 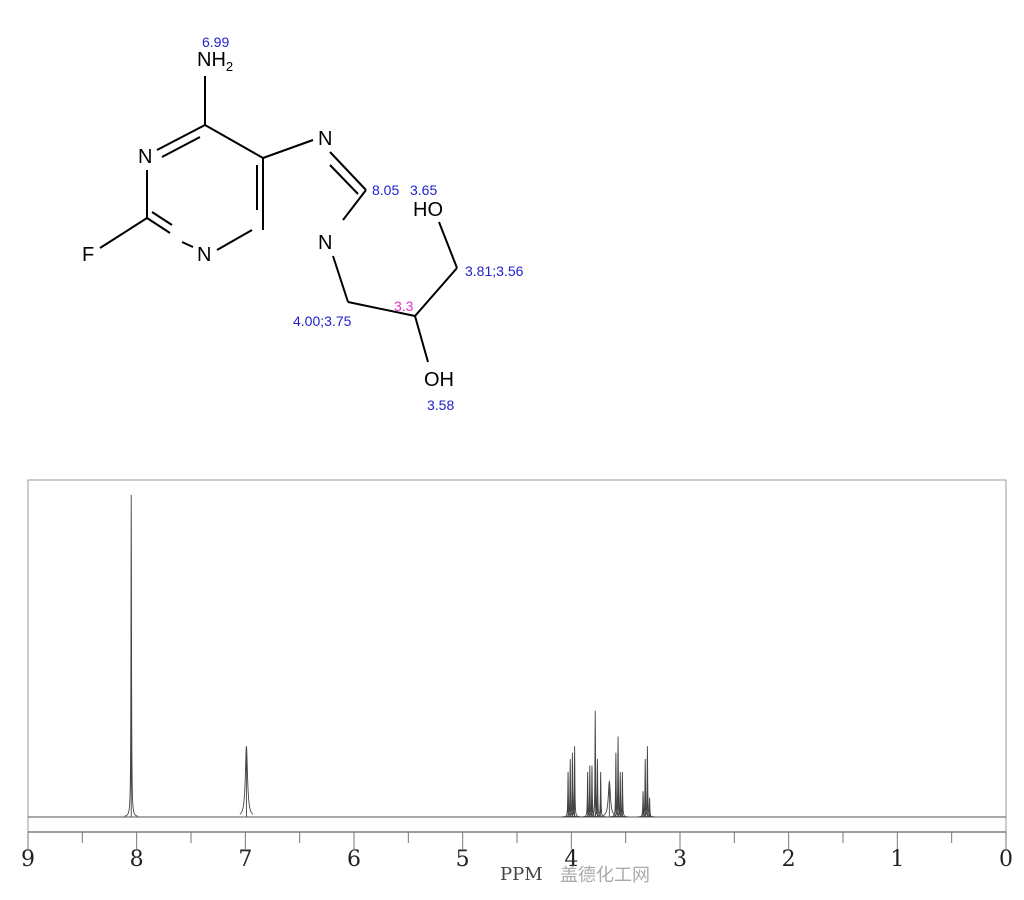 What do you see at coordinates (246, 781) in the screenshot?
I see `peak-6.99` at bounding box center [246, 781].